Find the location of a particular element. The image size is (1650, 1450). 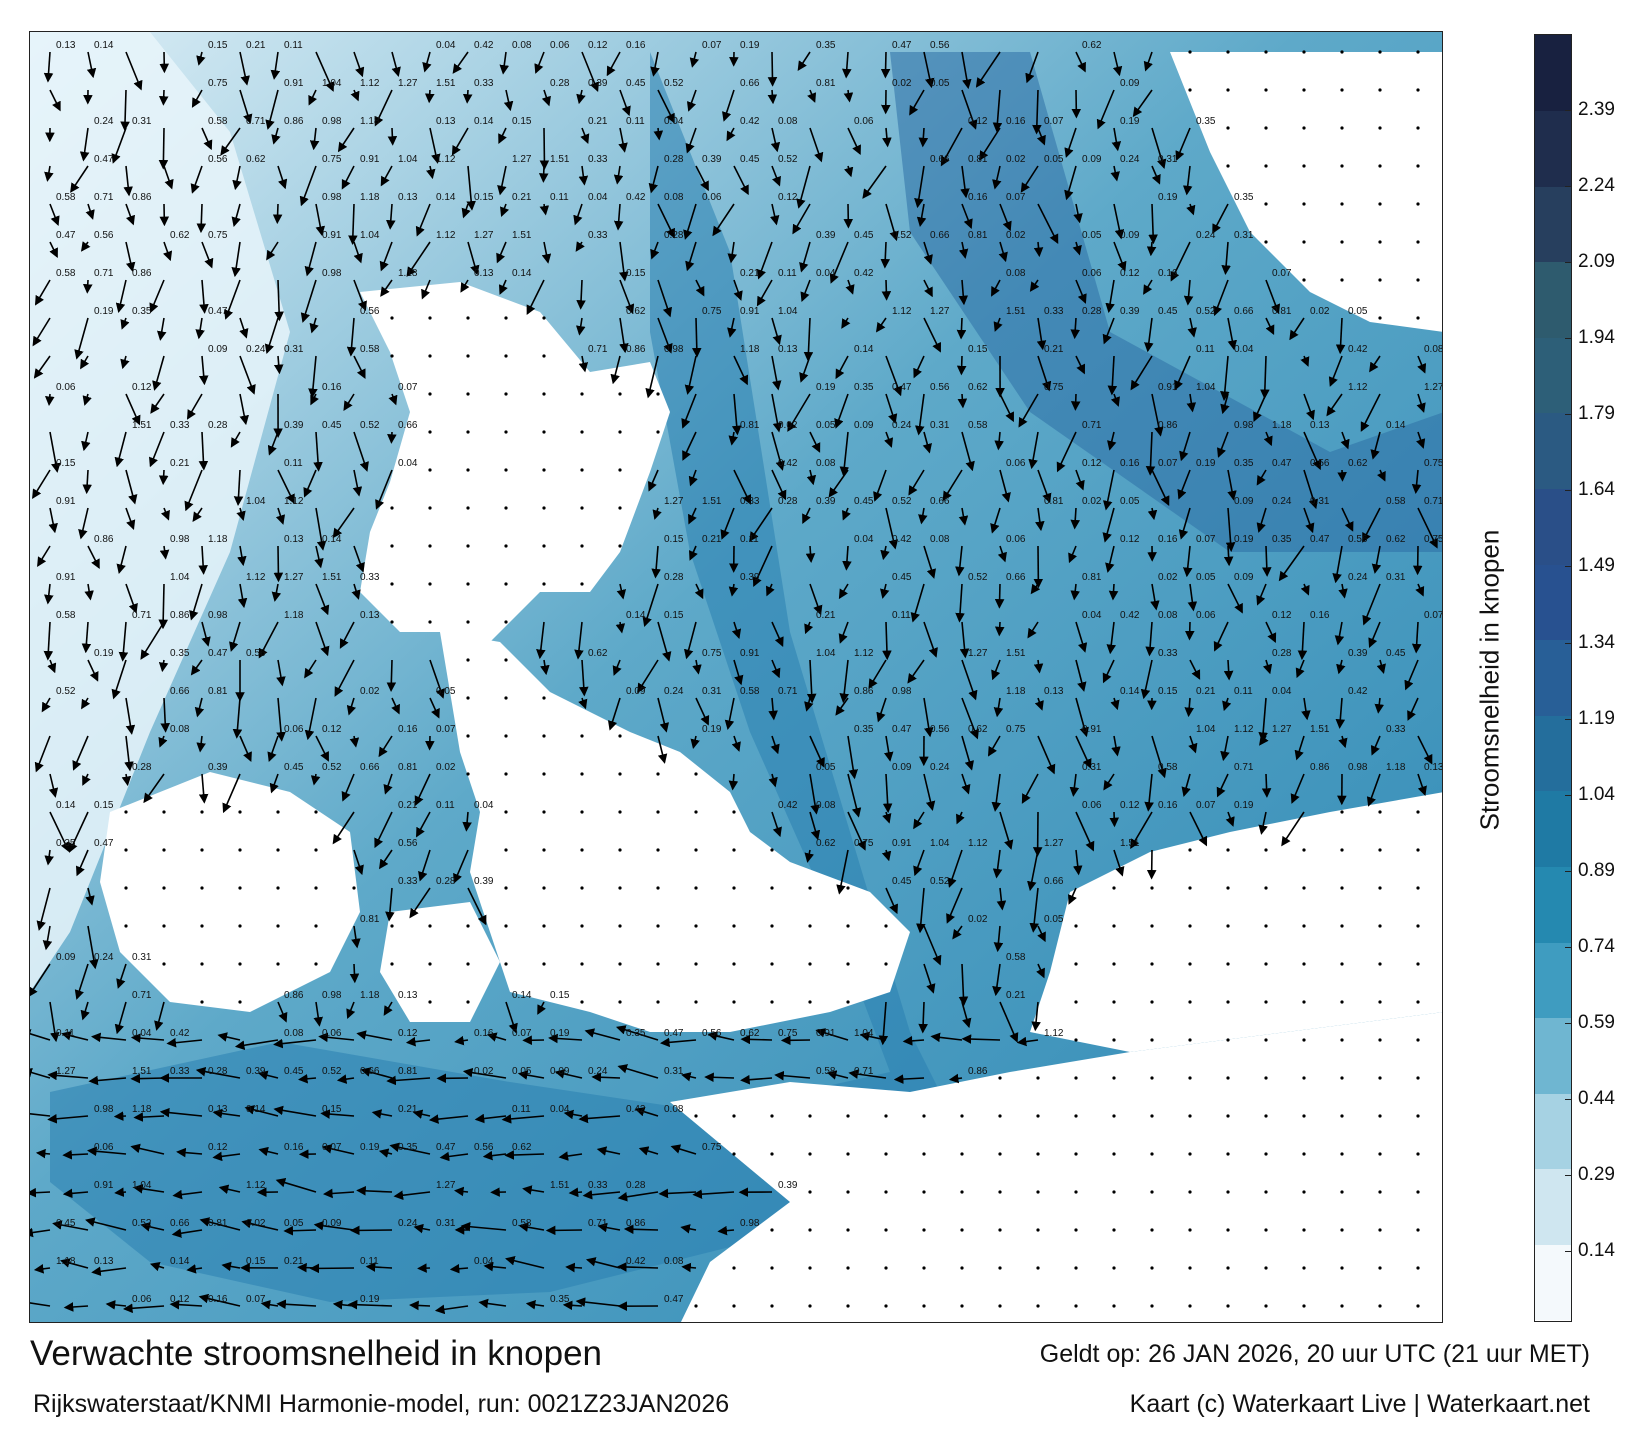

speed-label: 0.09 is located at coordinates (902, 767).